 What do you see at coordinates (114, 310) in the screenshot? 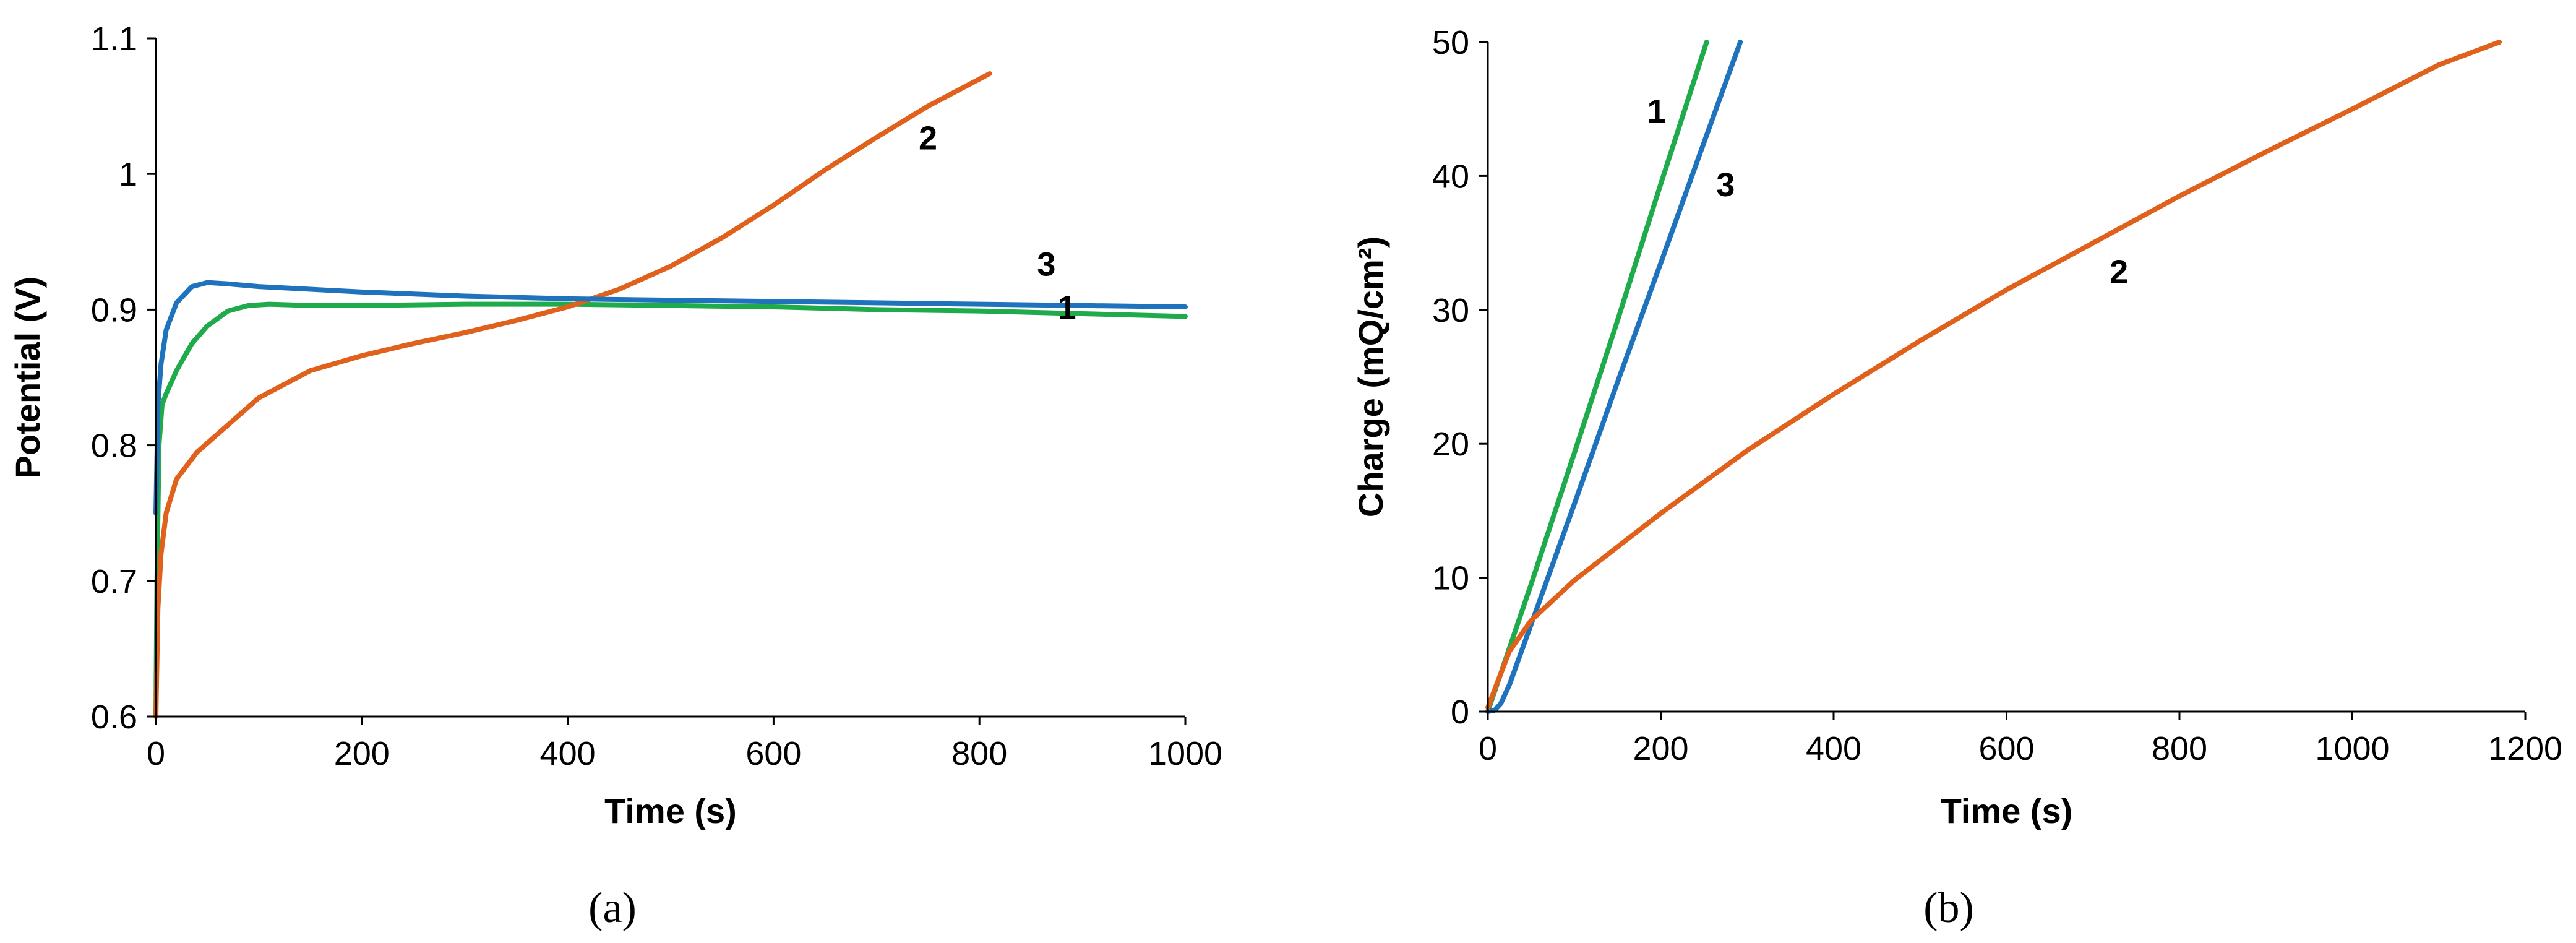
I see `y-tick-label: 0.9` at bounding box center [114, 310].